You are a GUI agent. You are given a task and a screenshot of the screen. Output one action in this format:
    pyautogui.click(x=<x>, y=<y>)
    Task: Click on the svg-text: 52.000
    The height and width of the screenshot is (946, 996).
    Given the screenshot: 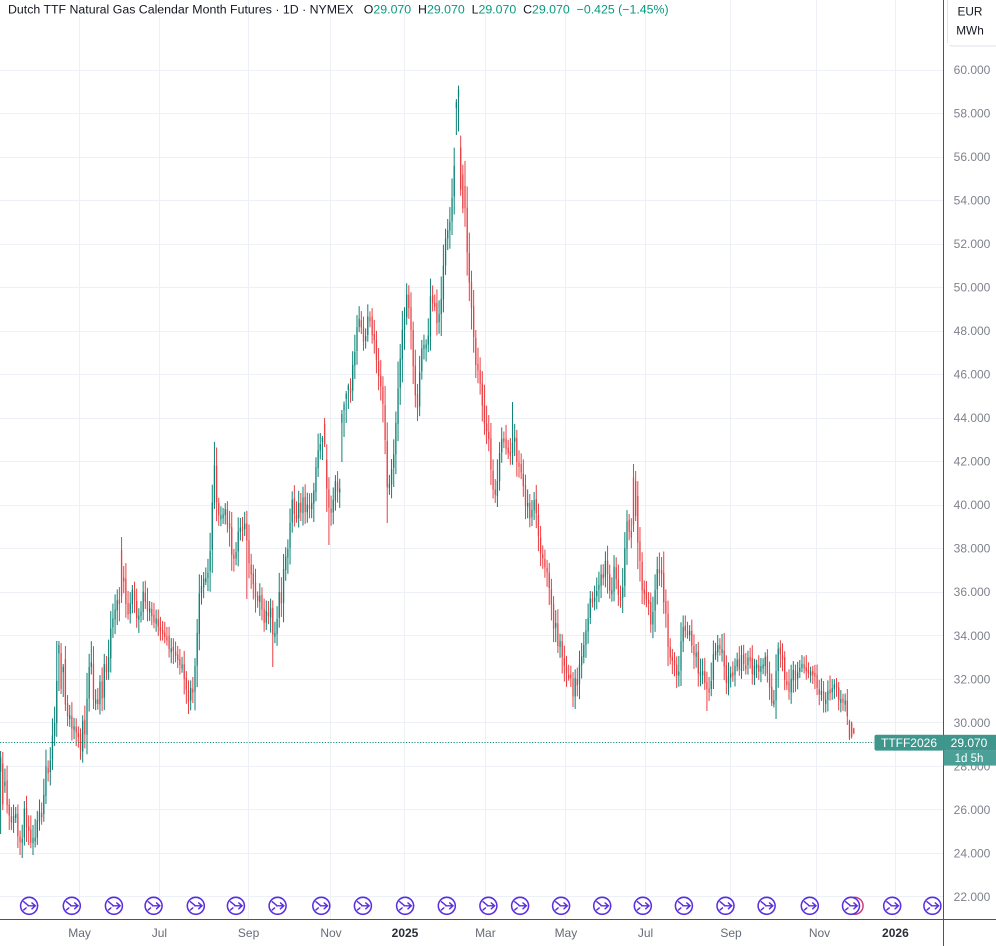 What is the action you would take?
    pyautogui.click(x=972, y=244)
    